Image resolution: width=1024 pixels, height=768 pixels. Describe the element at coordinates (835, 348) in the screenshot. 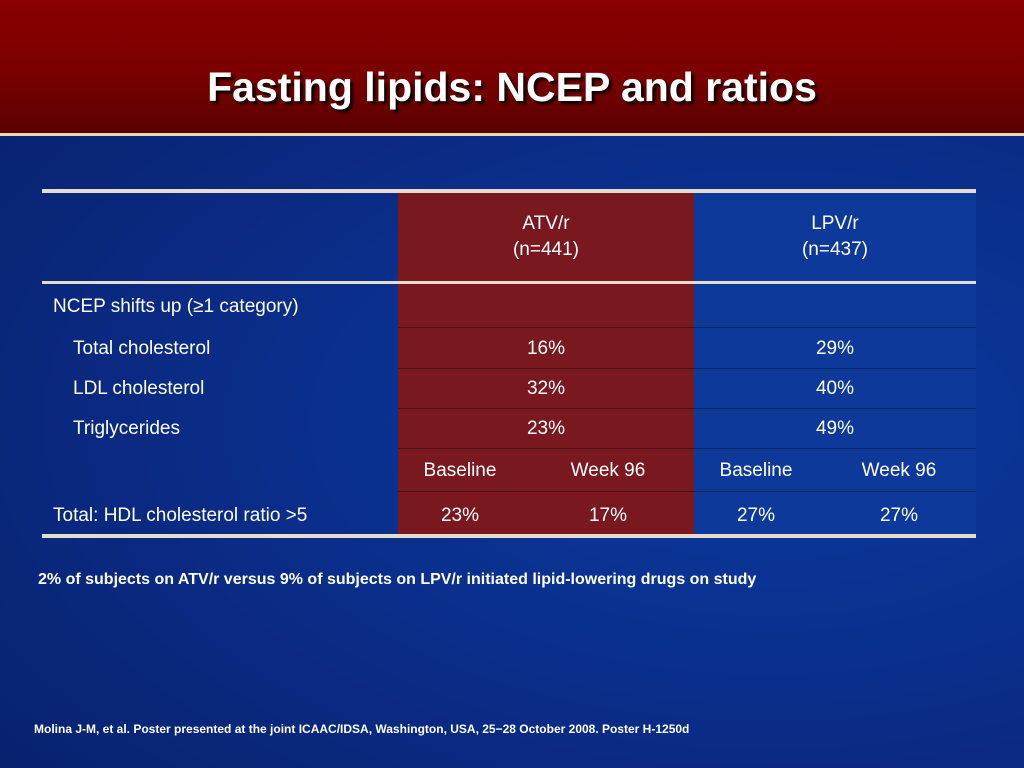

I see `lpv-total-cholesterol: 29%` at that location.